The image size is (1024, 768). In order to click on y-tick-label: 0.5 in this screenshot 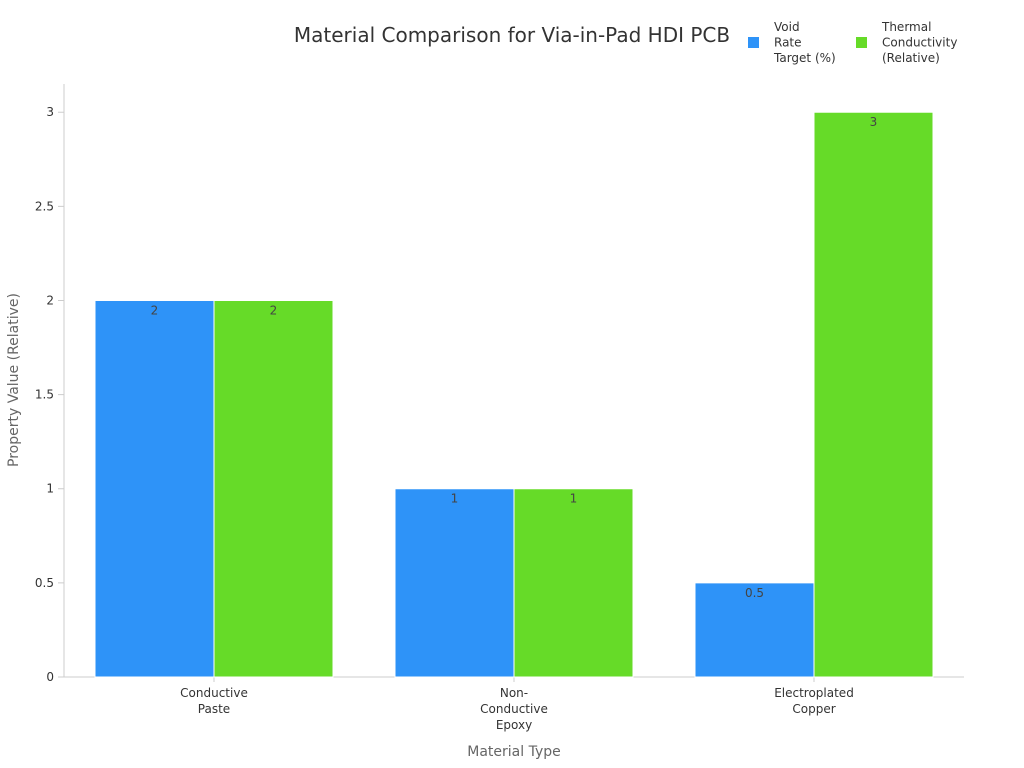, I will do `click(44, 583)`.